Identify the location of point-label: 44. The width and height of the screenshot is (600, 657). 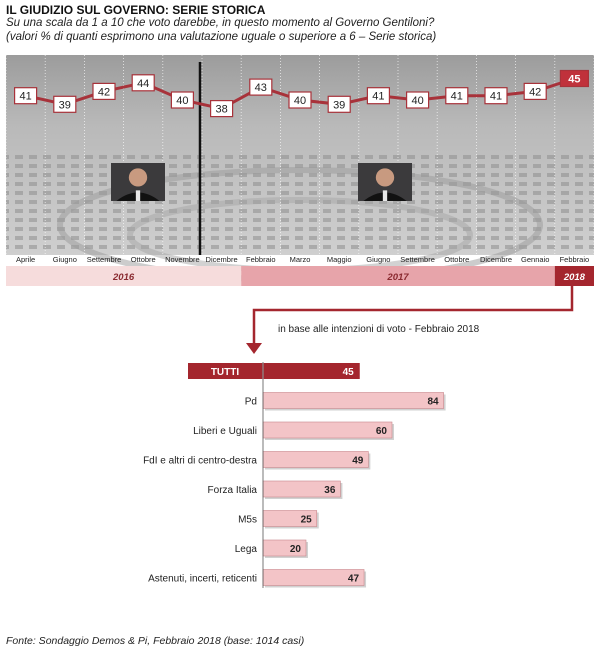
(143, 84).